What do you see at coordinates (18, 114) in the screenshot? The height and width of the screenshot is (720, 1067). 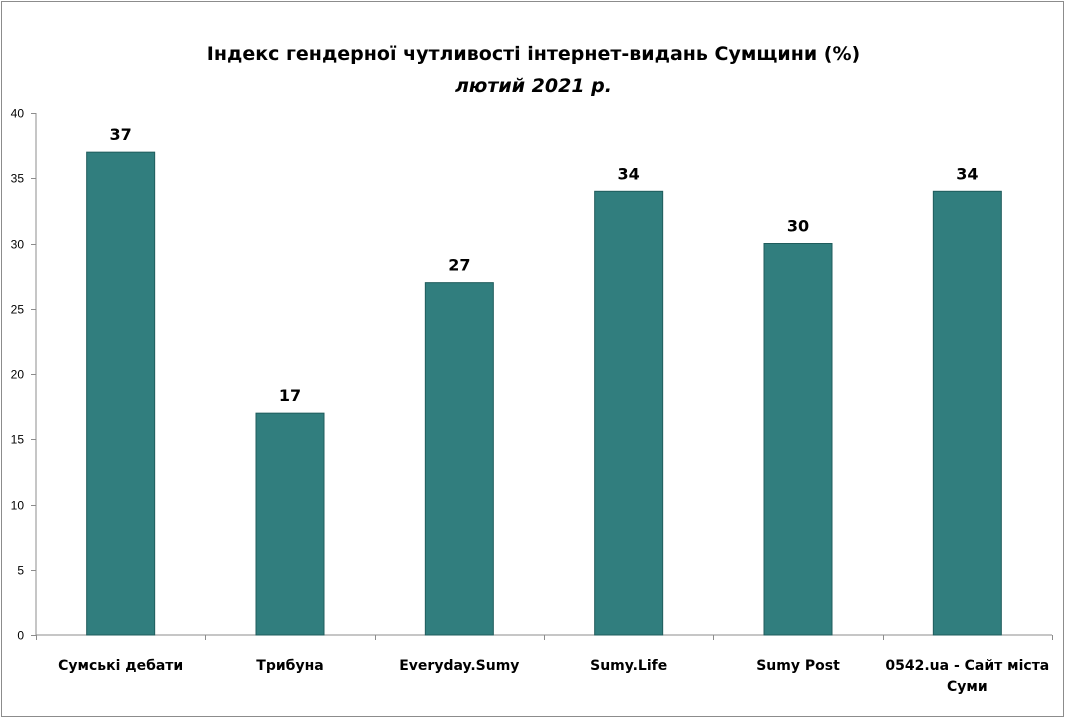 I see `y-tick-label: 40` at bounding box center [18, 114].